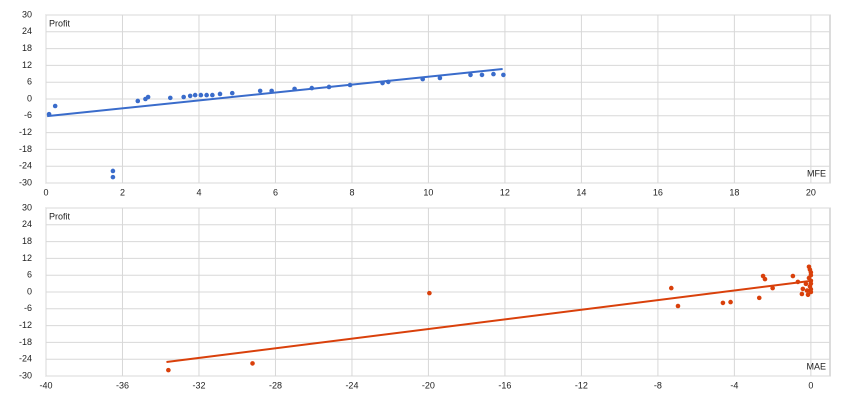 This screenshot has width=860, height=405. Describe the element at coordinates (275, 93) in the screenshot. I see `trend-line` at that location.